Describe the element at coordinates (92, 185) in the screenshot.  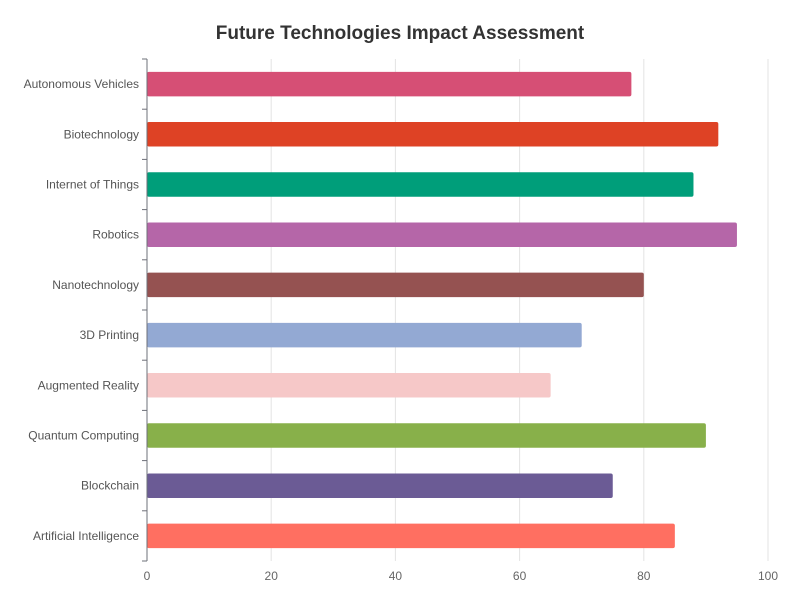
I see `category-label-2: Internet of Things` at that location.